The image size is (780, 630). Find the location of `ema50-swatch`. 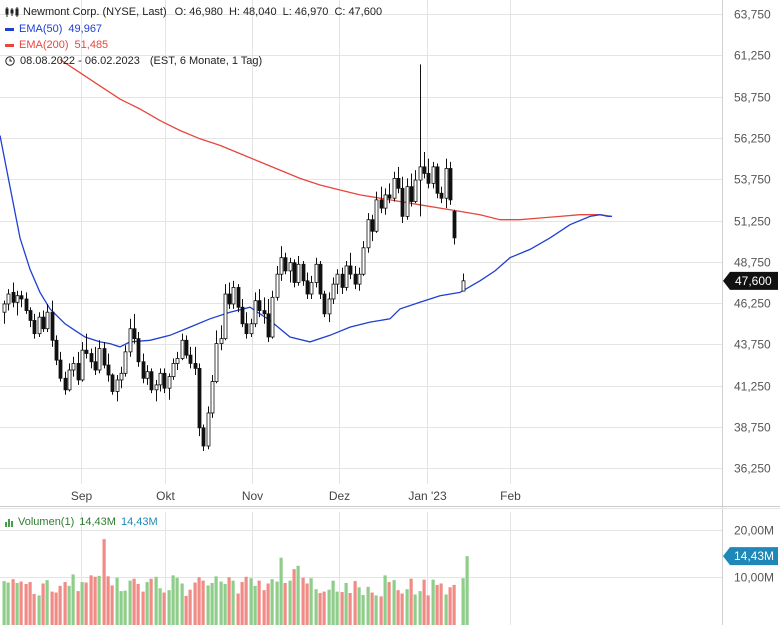

ema50-swatch is located at coordinates (9, 29).